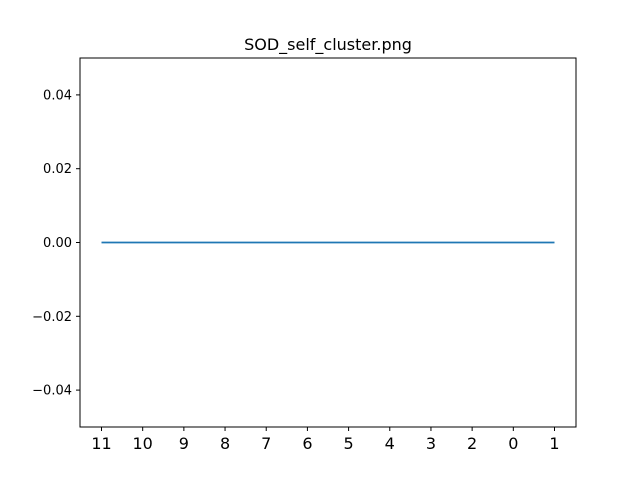 The height and width of the screenshot is (480, 640). Describe the element at coordinates (225, 443) in the screenshot. I see `x-tick-label: 8` at that location.